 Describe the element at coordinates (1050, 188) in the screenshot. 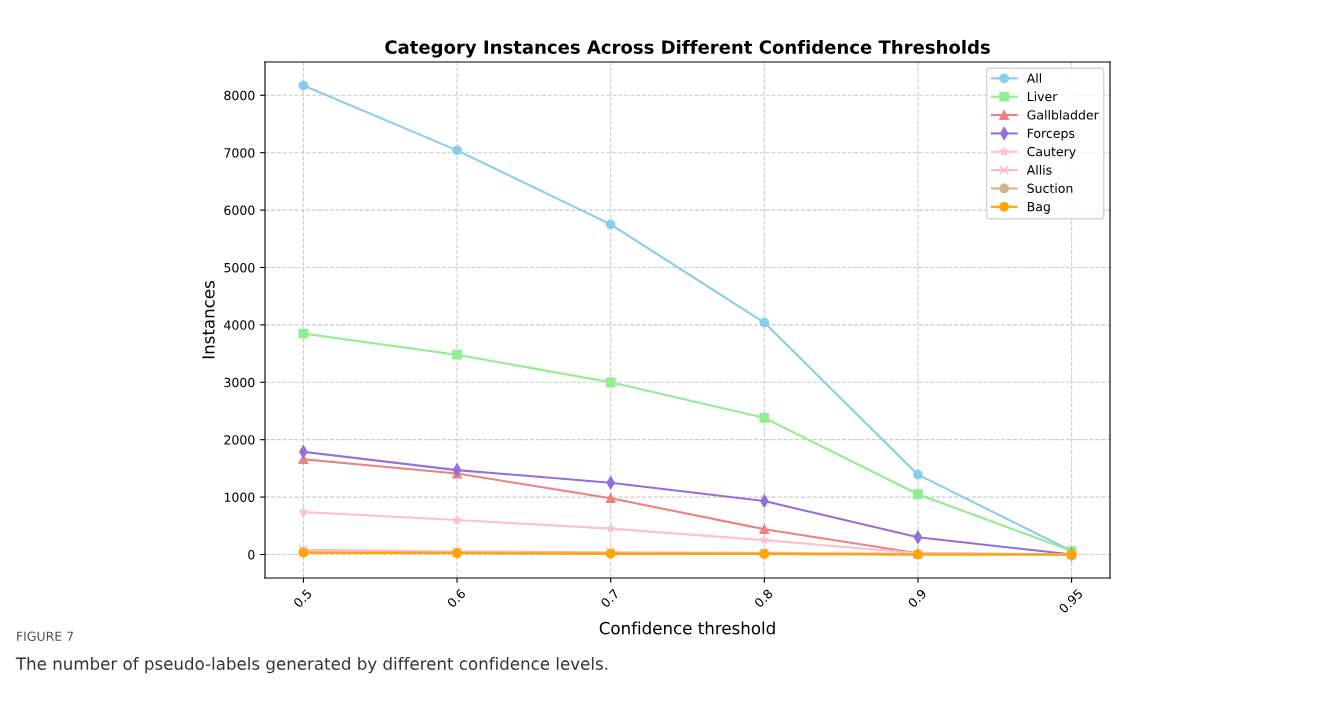

I see `legend-label: Suction` at that location.